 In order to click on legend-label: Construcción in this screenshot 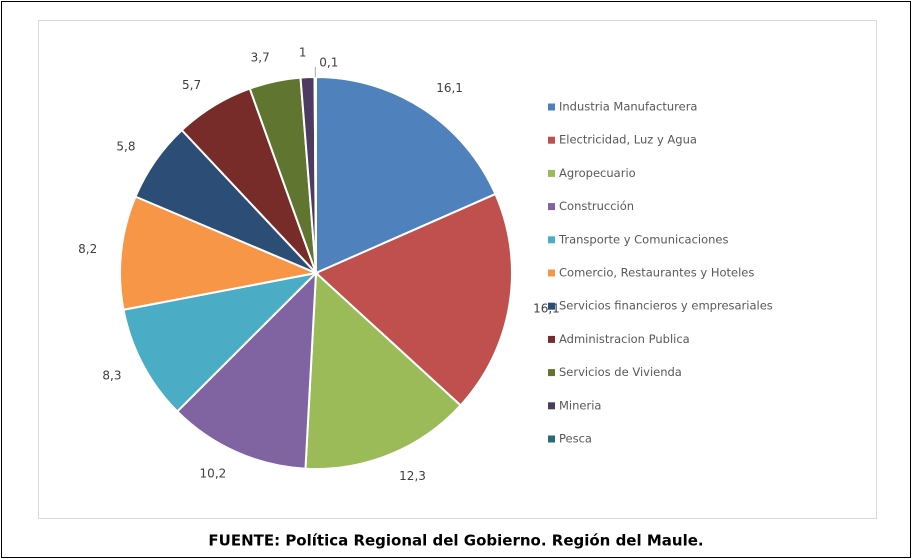, I will do `click(596, 206)`.